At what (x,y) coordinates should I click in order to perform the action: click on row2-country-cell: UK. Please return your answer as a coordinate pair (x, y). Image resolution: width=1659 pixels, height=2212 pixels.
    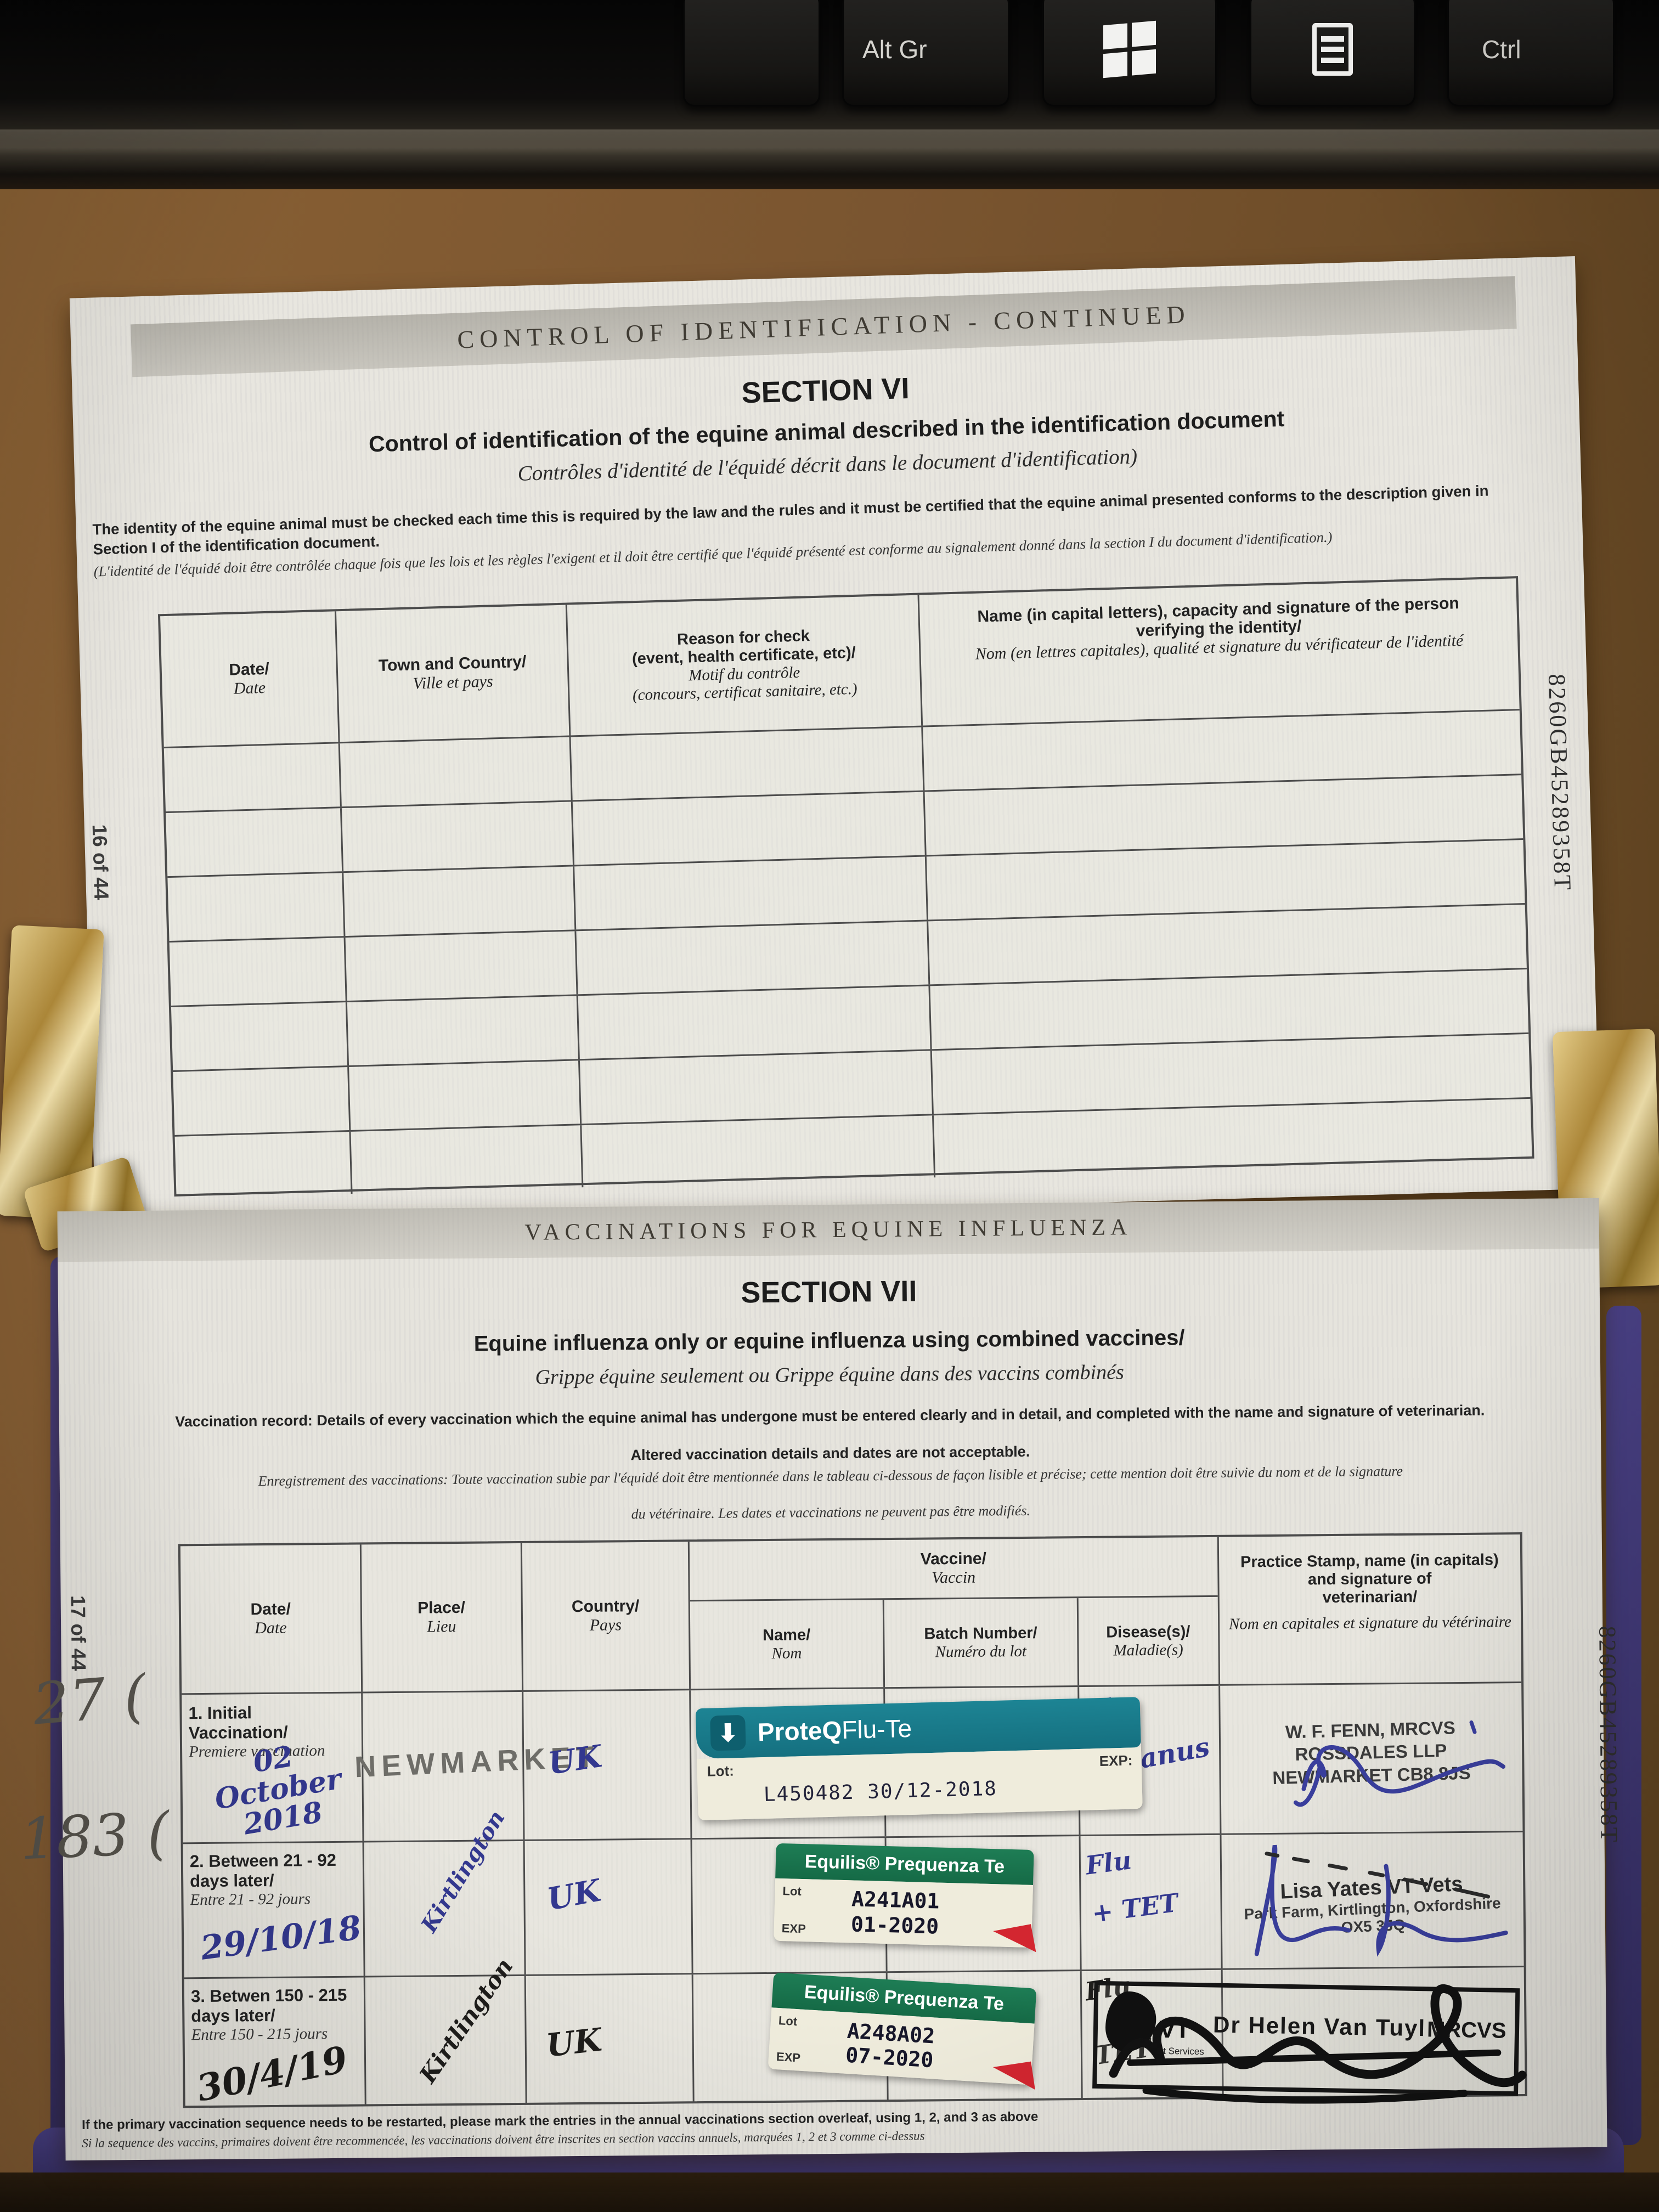
    Looking at the image, I should click on (608, 1906).